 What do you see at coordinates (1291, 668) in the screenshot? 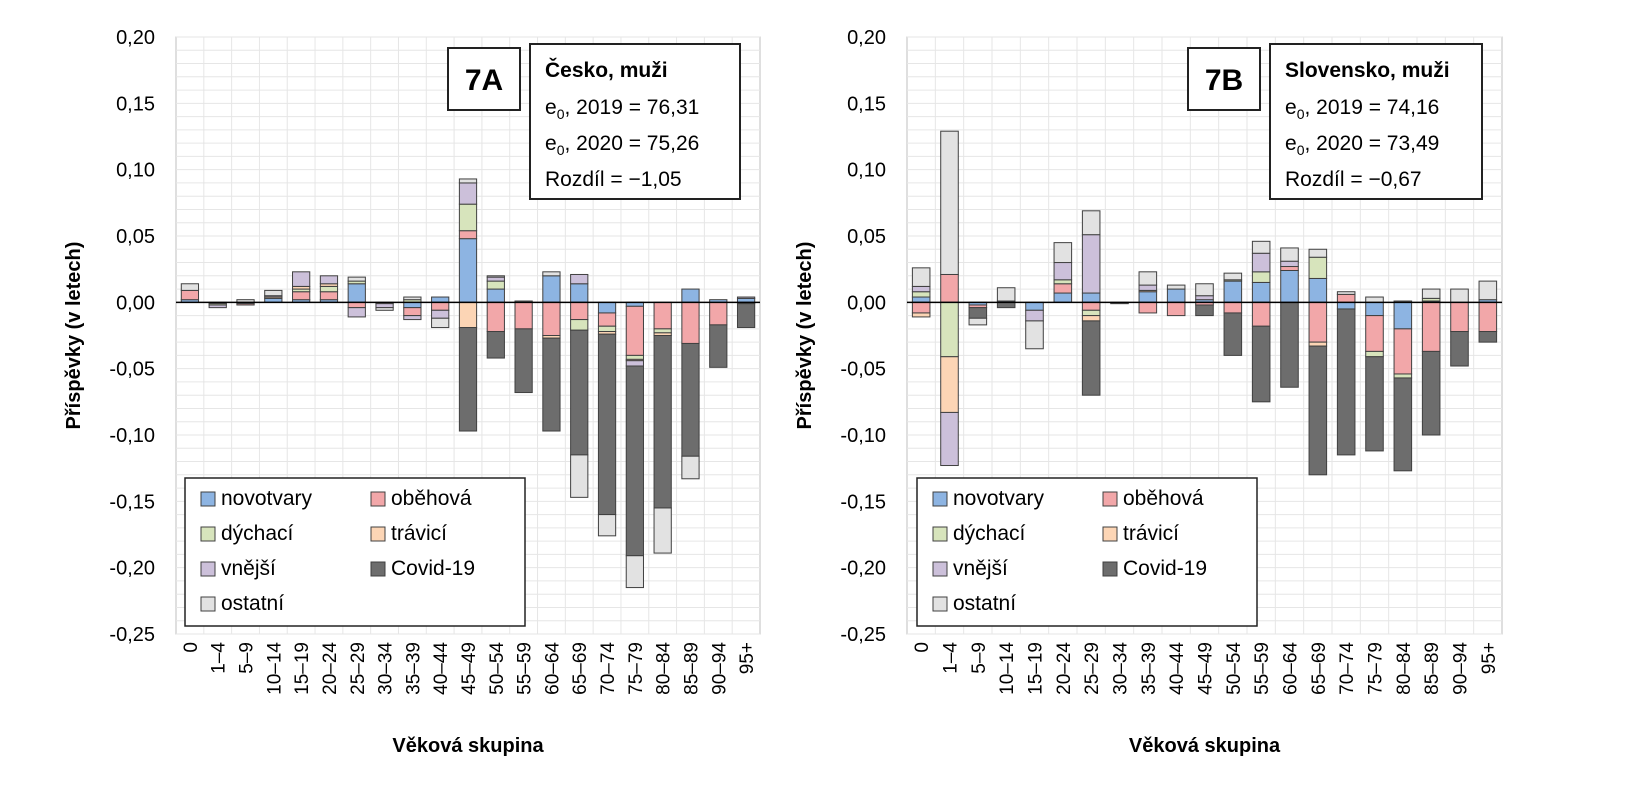
I see `x-tick-label: 60–64` at bounding box center [1291, 668].